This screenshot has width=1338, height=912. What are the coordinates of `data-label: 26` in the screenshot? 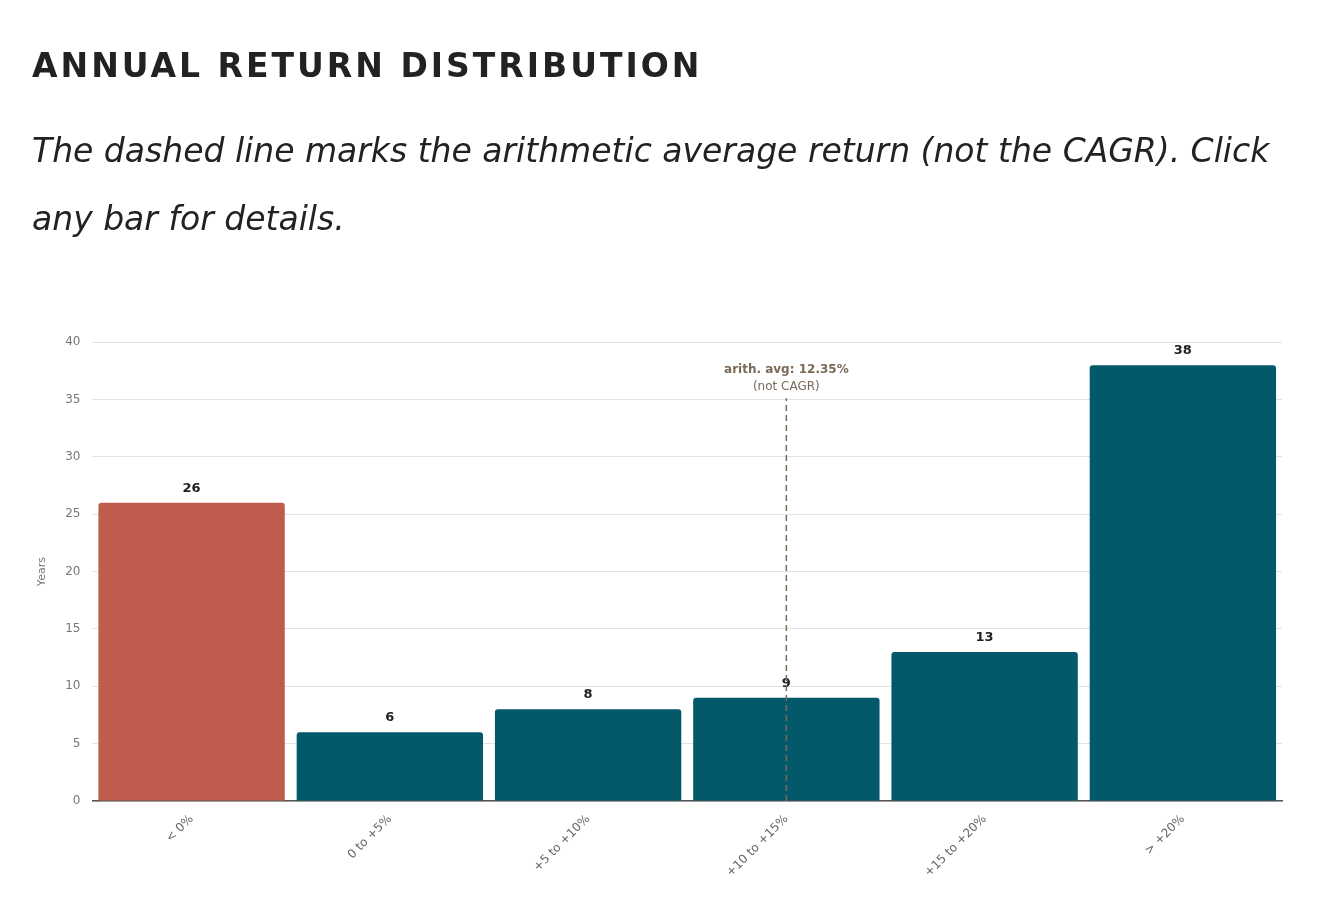 It's located at (191, 487).